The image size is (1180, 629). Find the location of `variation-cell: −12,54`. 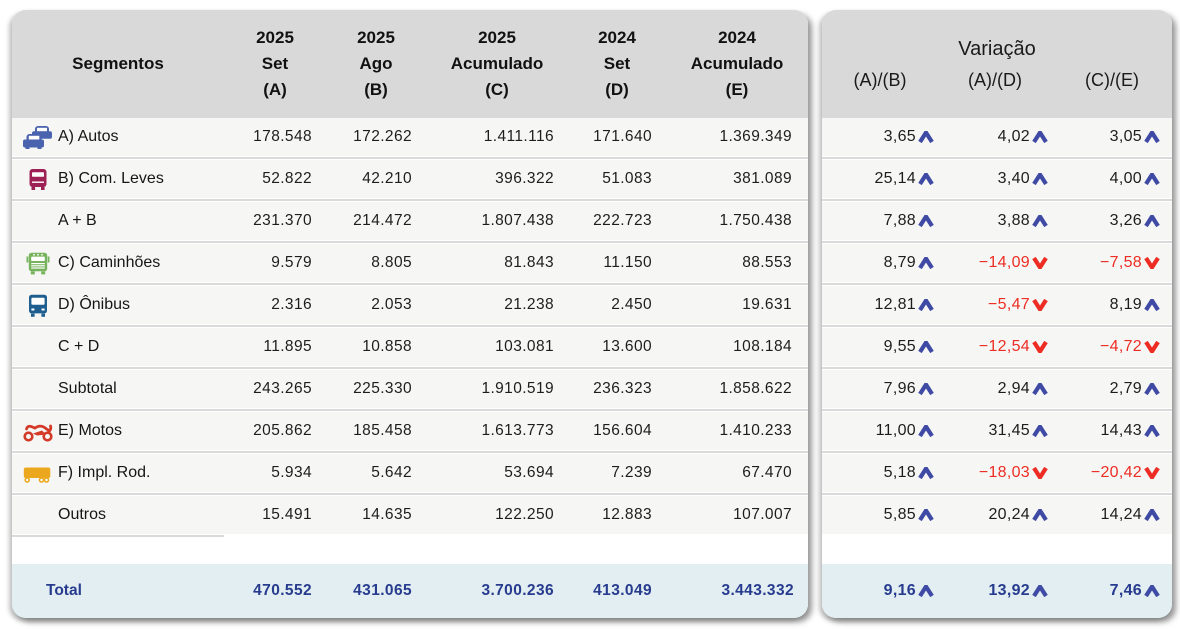

variation-cell: −12,54 is located at coordinates (995, 347).